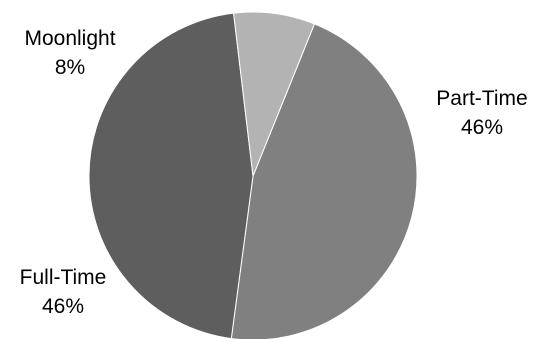 Image resolution: width=538 pixels, height=339 pixels. What do you see at coordinates (63, 277) in the screenshot?
I see `slice-label-full-time: Full-Time` at bounding box center [63, 277].